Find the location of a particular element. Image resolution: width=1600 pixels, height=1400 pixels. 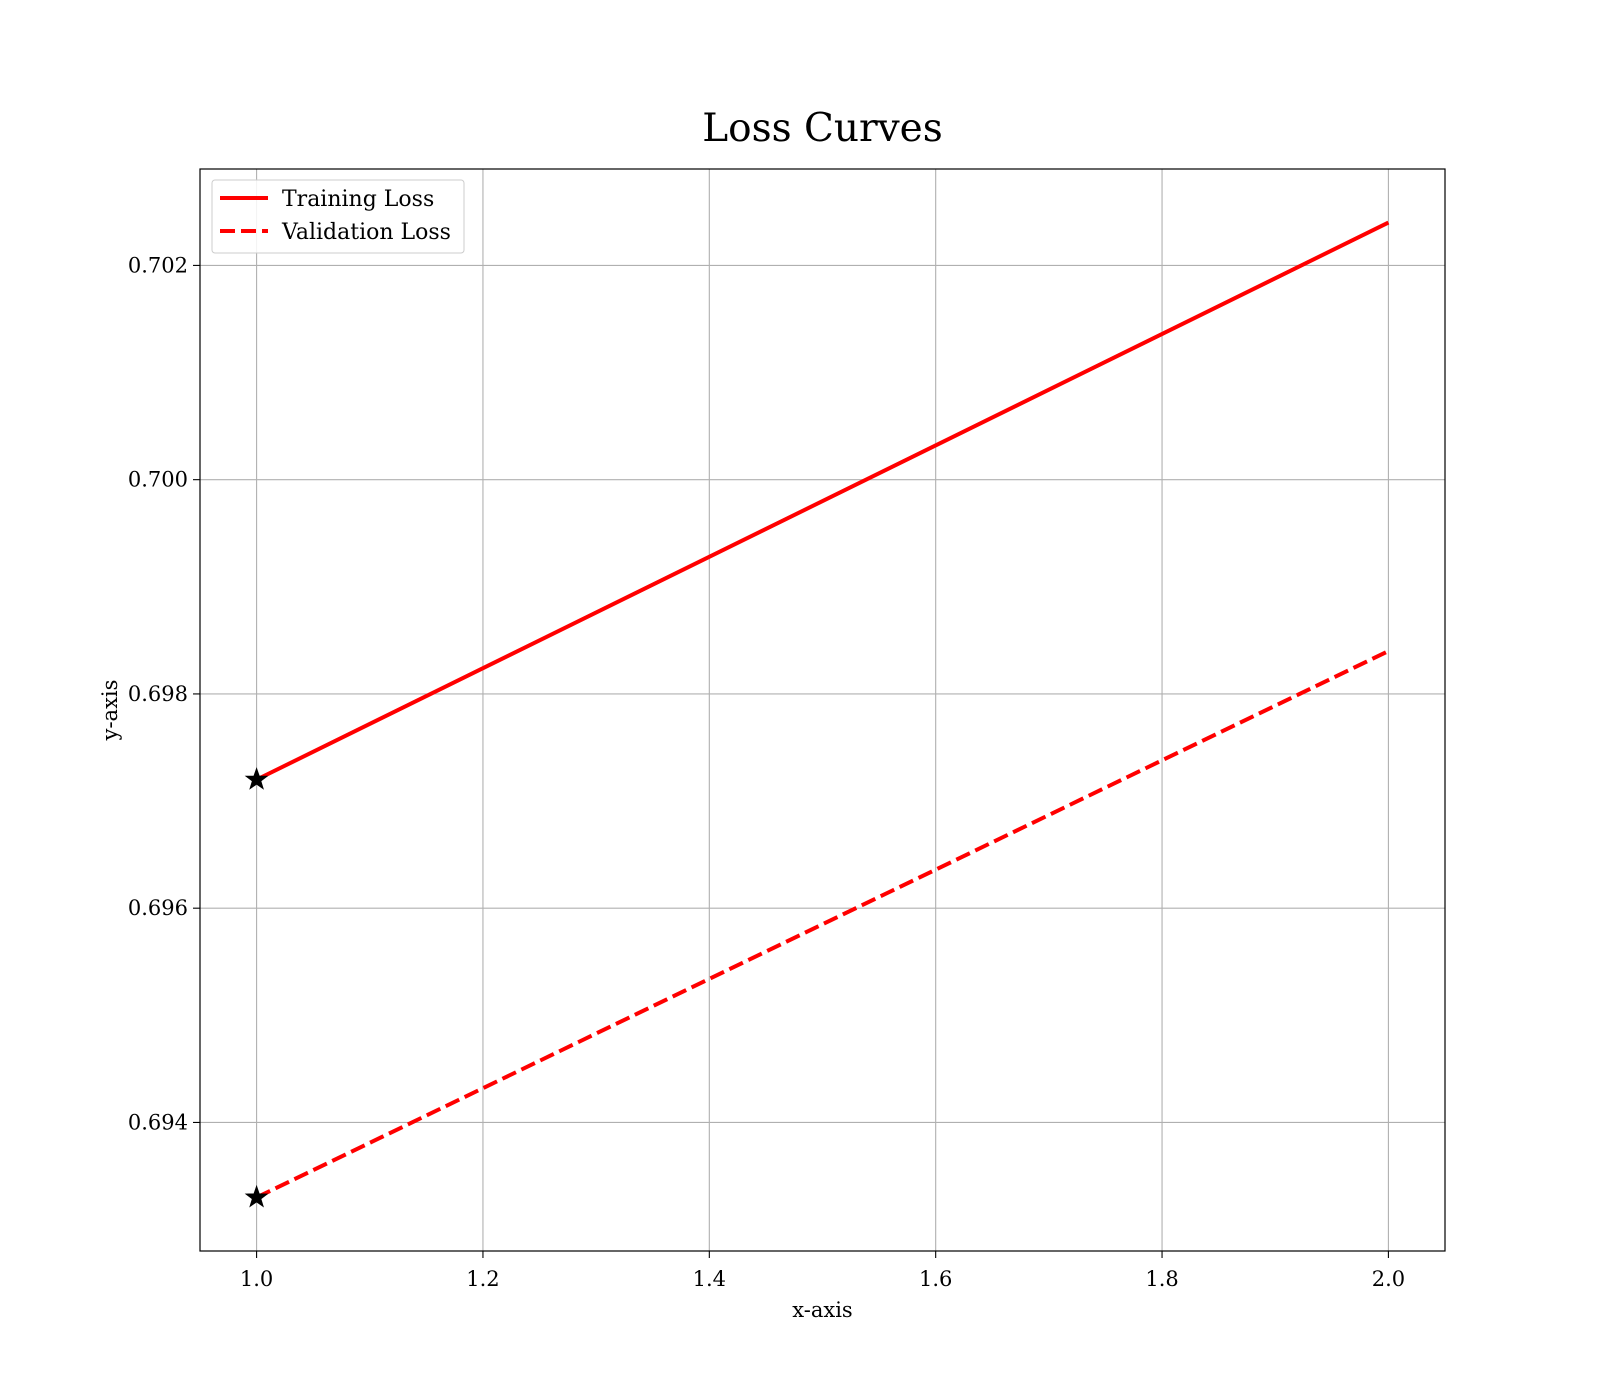

legend-box is located at coordinates (338, 216).